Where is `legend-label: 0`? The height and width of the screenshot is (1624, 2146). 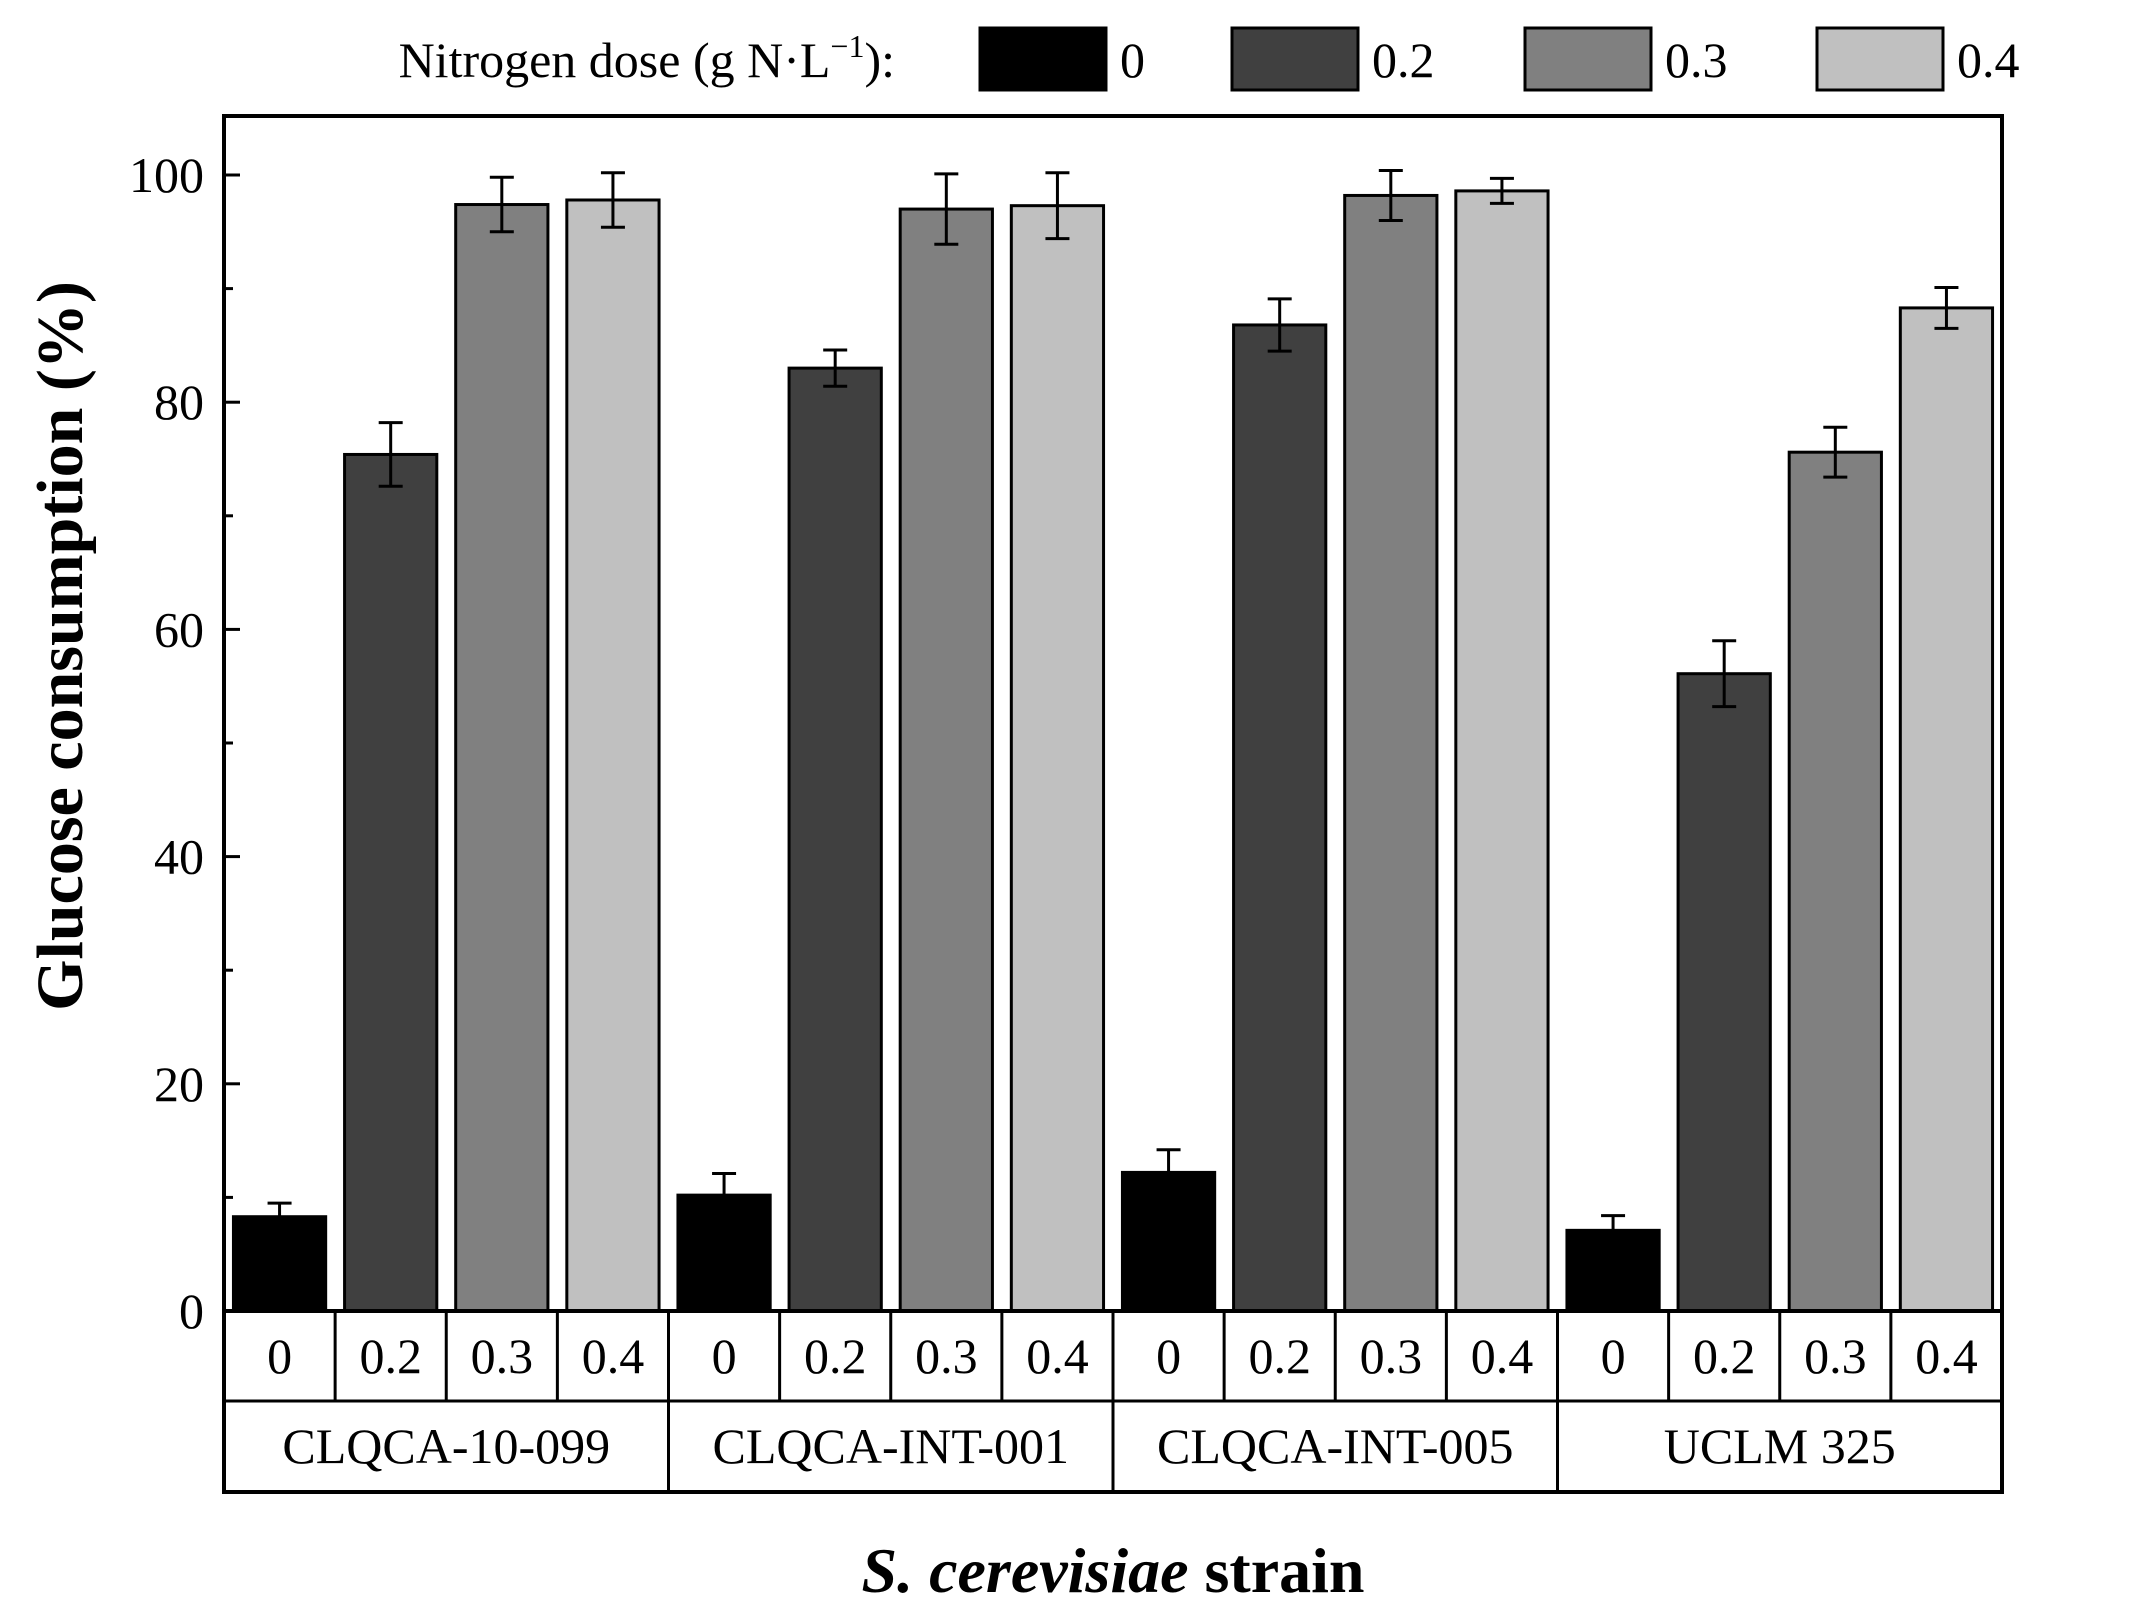
legend-label: 0 is located at coordinates (1132, 60).